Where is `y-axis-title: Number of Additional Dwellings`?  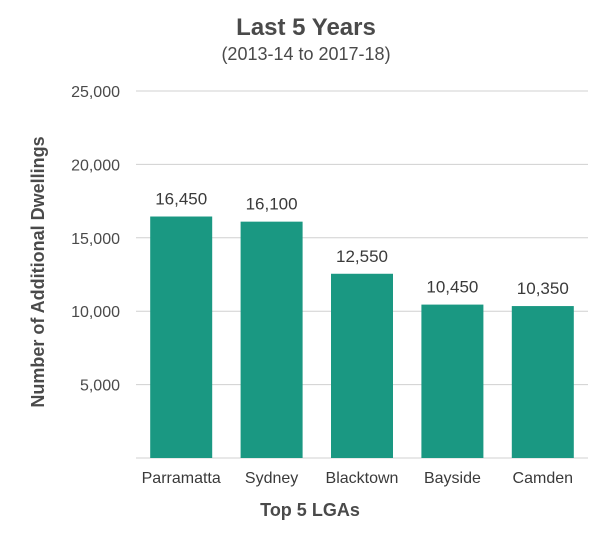 y-axis-title: Number of Additional Dwellings is located at coordinates (38, 271).